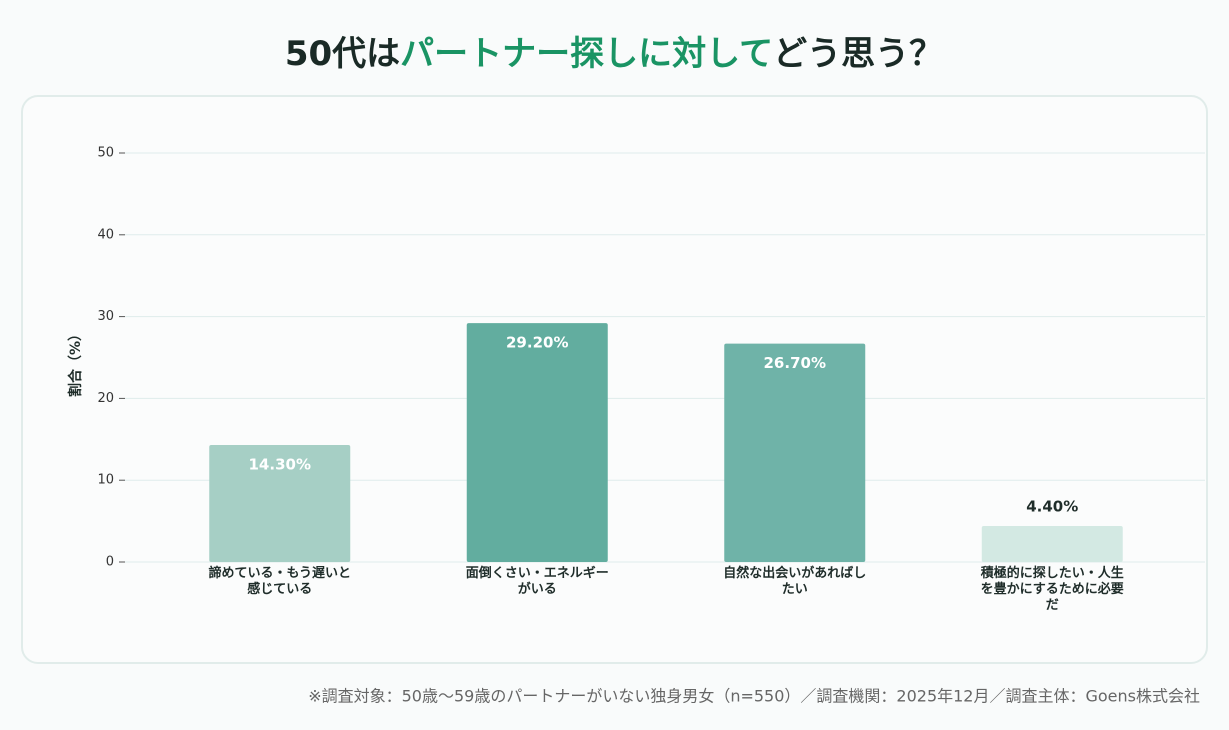 Image resolution: width=1229 pixels, height=730 pixels. Describe the element at coordinates (537, 343) in the screenshot. I see `value-label: 29.20%` at that location.